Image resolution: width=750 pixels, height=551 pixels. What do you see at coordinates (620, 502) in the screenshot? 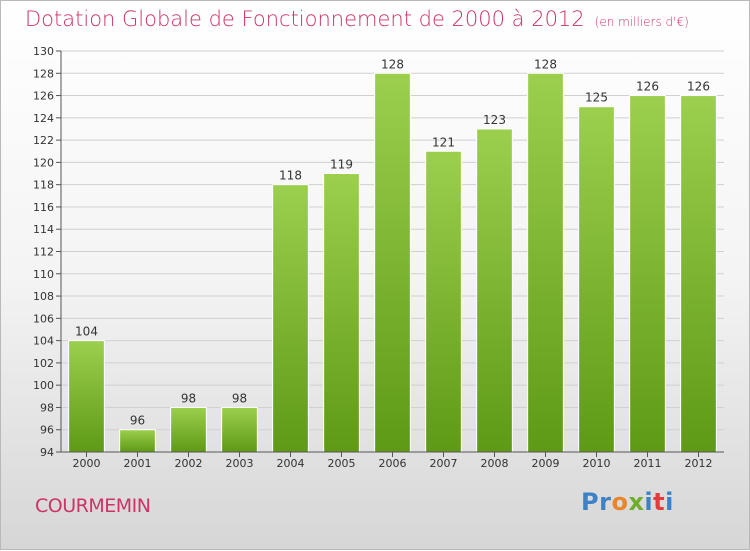
I see `logo-letter: o` at bounding box center [620, 502].